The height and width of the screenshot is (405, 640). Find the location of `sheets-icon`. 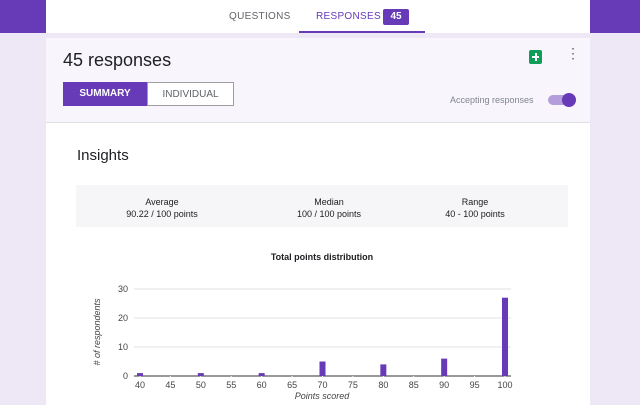

sheets-icon is located at coordinates (535, 57).